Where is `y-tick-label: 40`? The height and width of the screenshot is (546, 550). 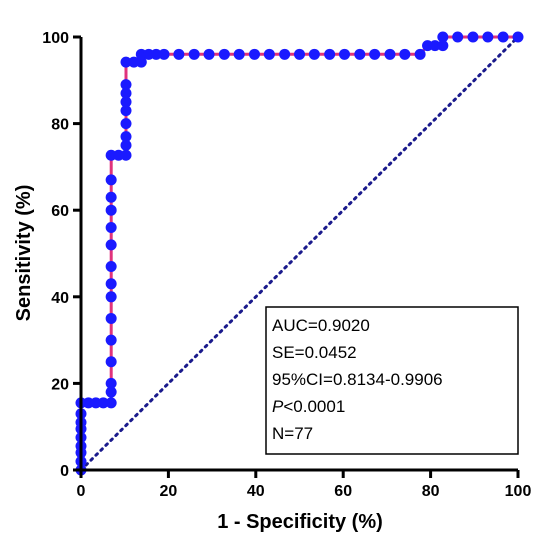
y-tick-label: 40 is located at coordinates (60, 298).